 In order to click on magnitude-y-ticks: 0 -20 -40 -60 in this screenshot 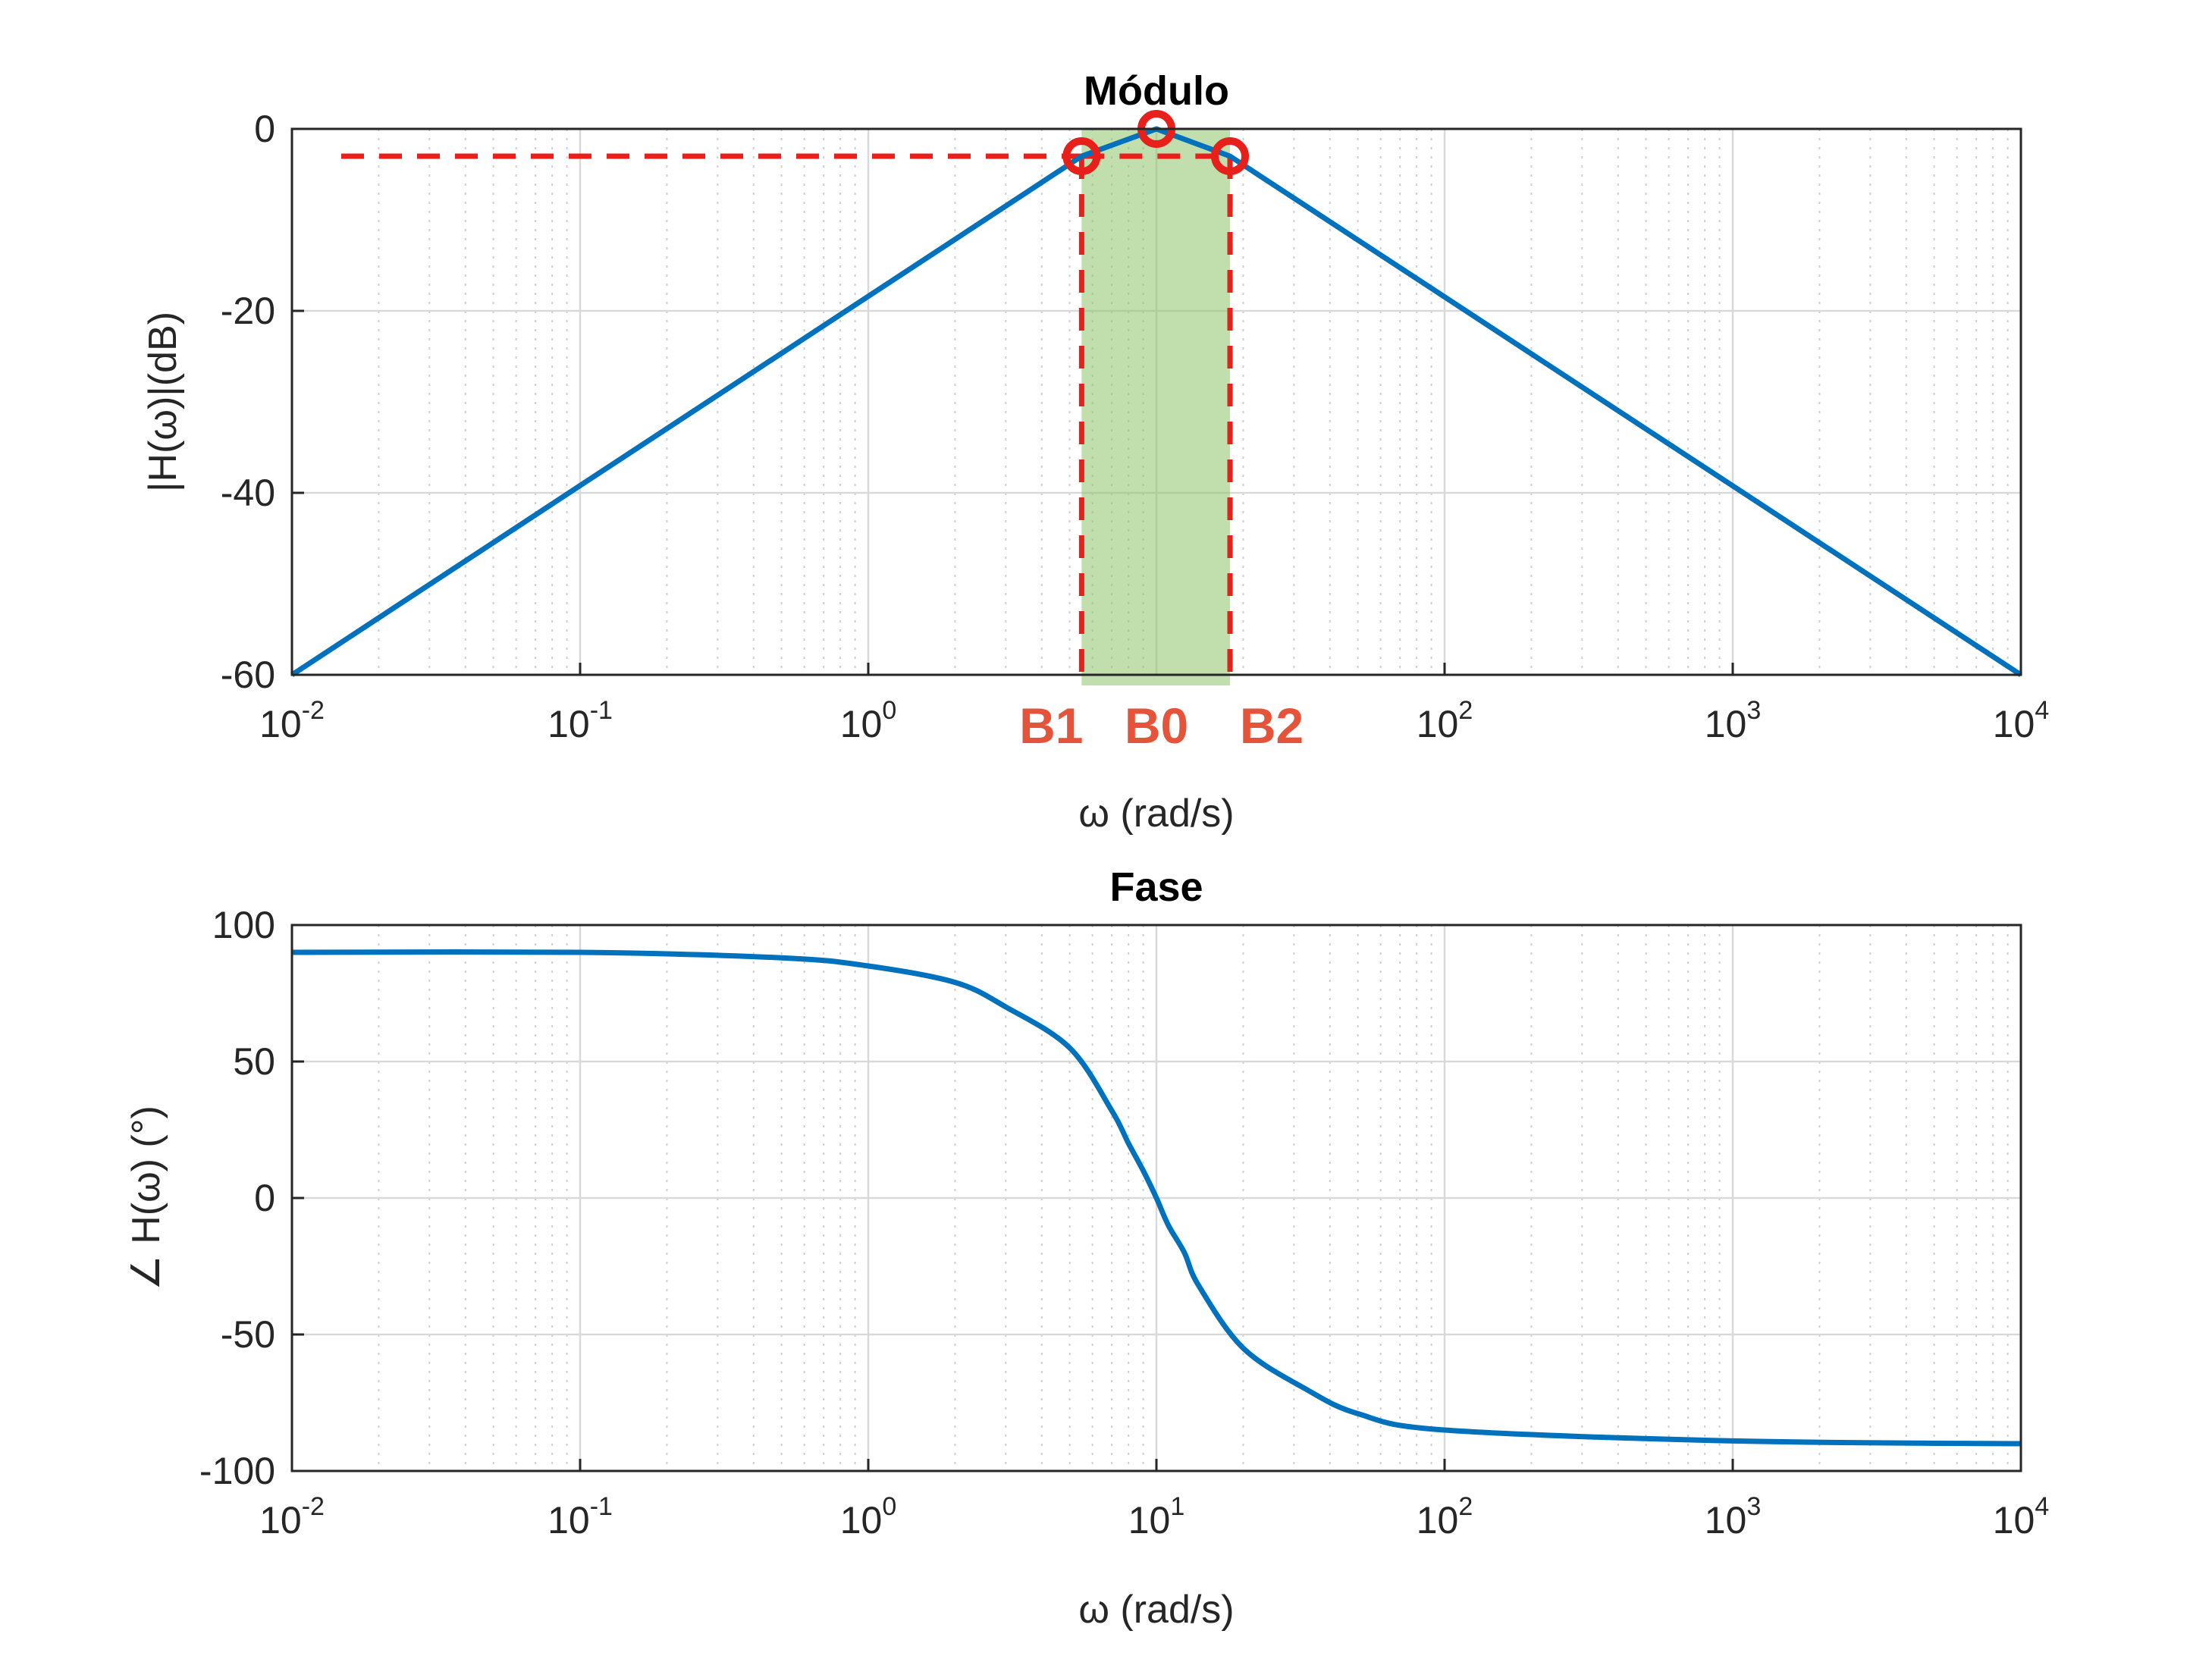, I will do `click(262, 402)`.